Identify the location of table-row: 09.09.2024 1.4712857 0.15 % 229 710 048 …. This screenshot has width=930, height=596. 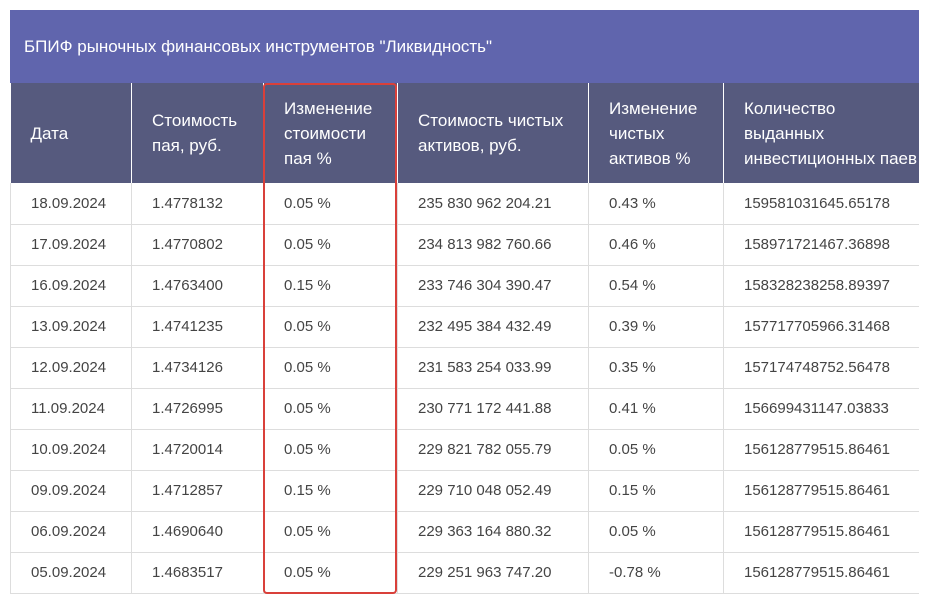
(464, 491).